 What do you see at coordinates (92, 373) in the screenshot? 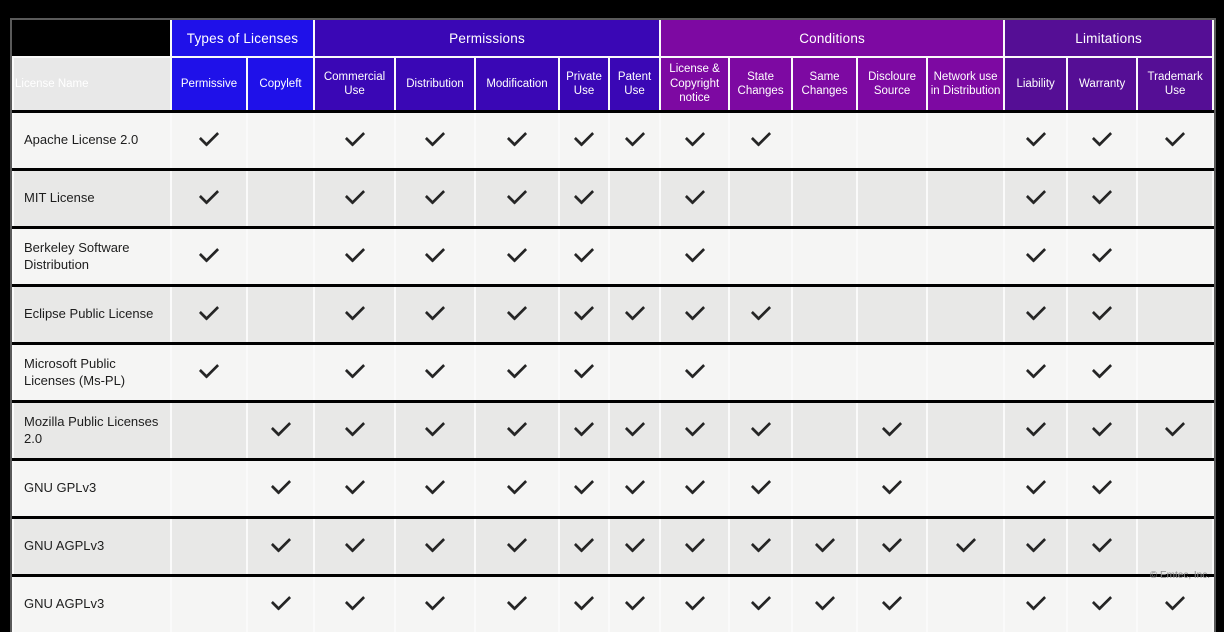
I see `license-name: Microsoft Public Licenses (Ms-PL)` at bounding box center [92, 373].